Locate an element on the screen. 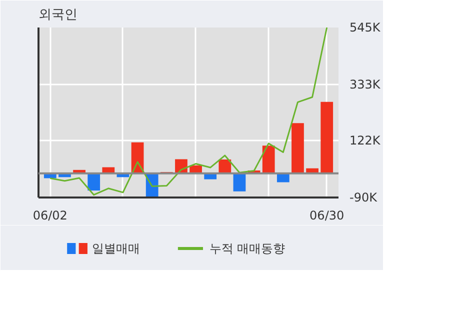  y-tick-label: 122K is located at coordinates (366, 141).